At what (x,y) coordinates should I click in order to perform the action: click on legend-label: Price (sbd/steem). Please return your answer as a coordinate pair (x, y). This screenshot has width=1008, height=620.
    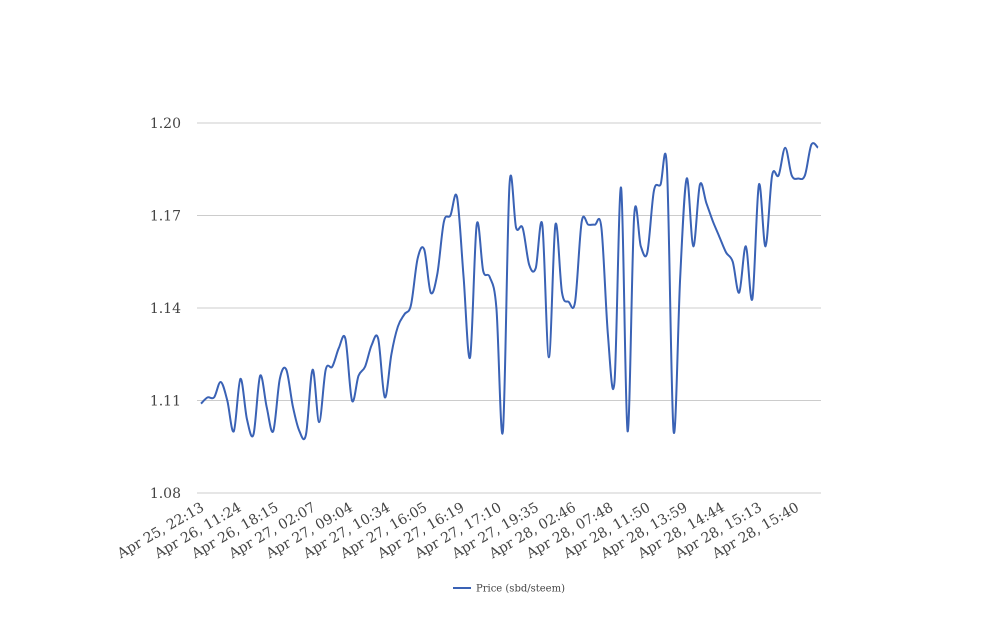
    Looking at the image, I should click on (520, 589).